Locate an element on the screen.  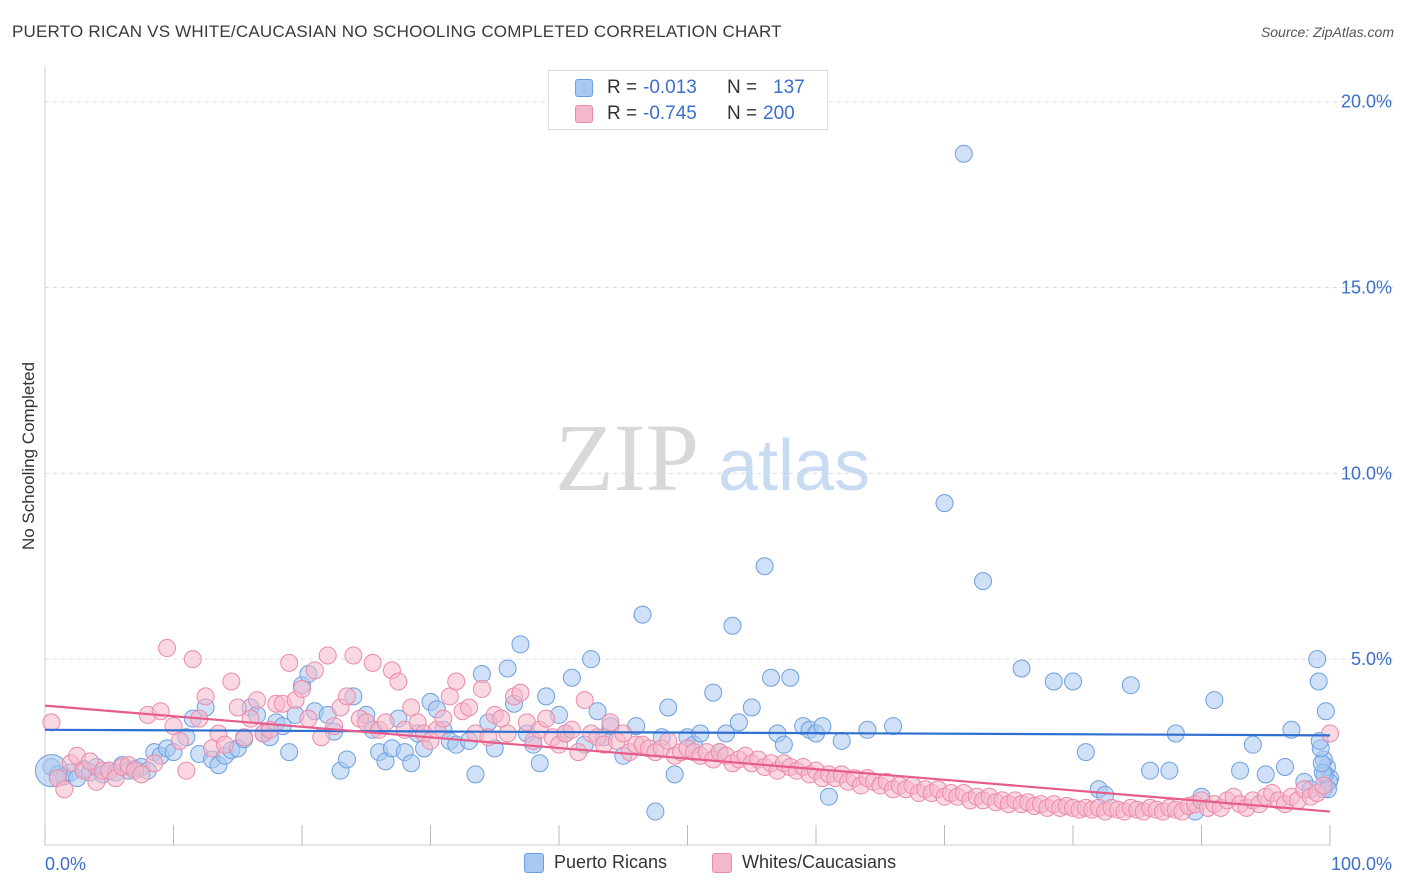
trend-line-puerto-ricans is located at coordinates (687, 732).